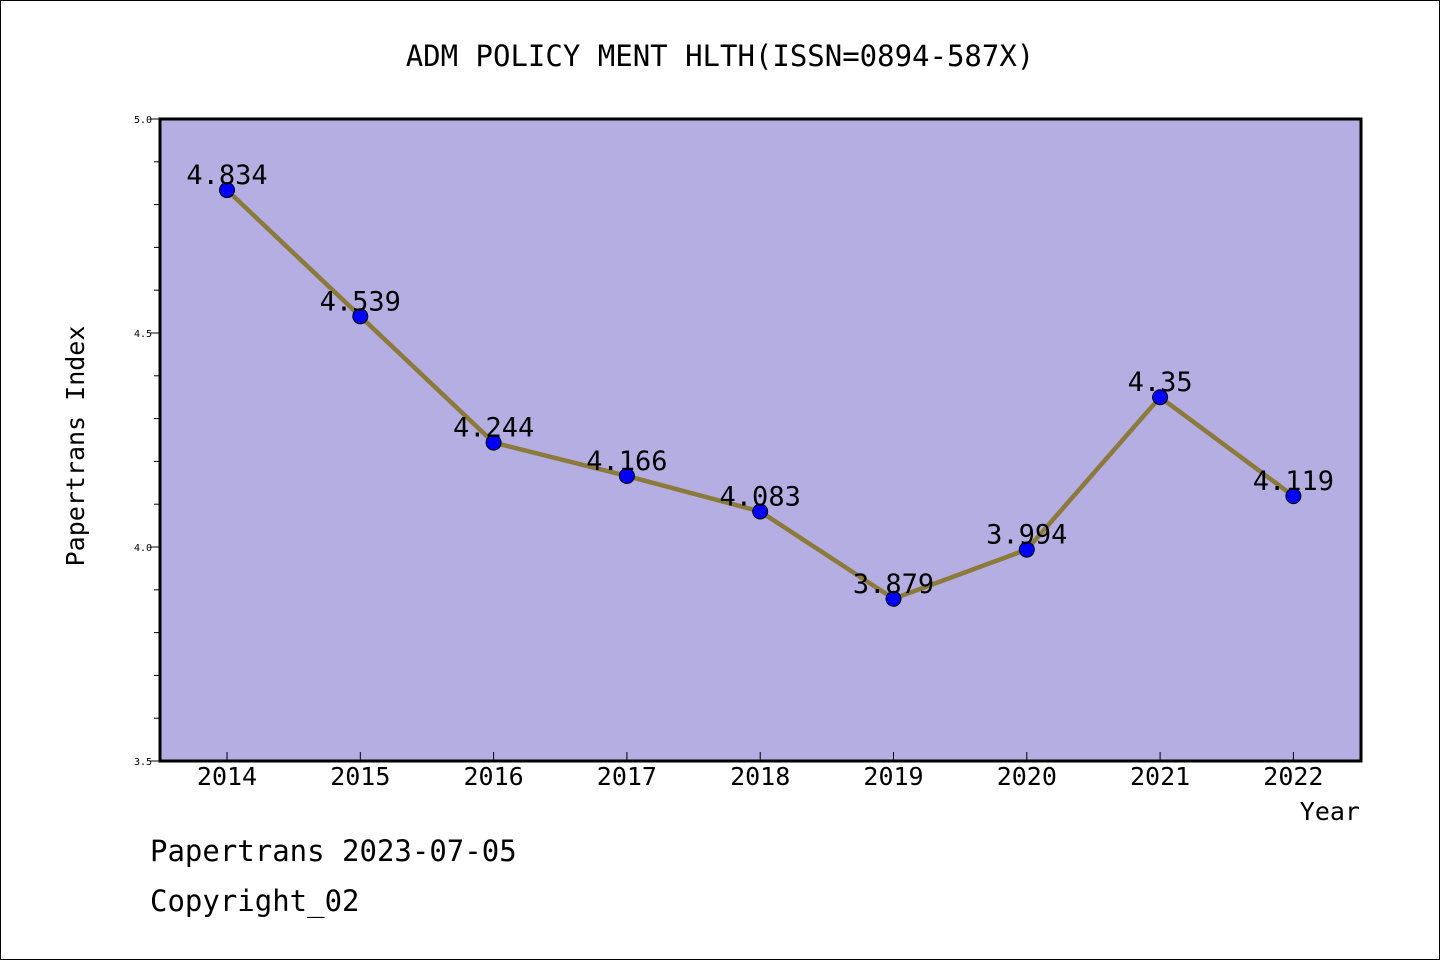 This screenshot has width=1440, height=960. What do you see at coordinates (760, 496) in the screenshot?
I see `data-label: 4.083` at bounding box center [760, 496].